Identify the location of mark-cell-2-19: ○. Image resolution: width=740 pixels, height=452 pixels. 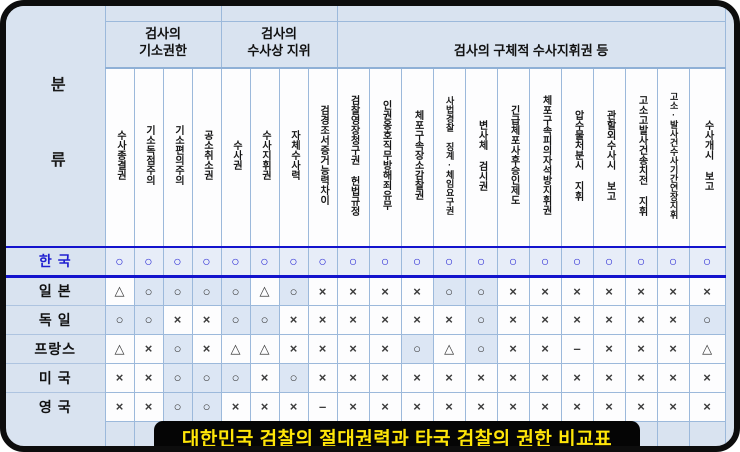
(707, 319).